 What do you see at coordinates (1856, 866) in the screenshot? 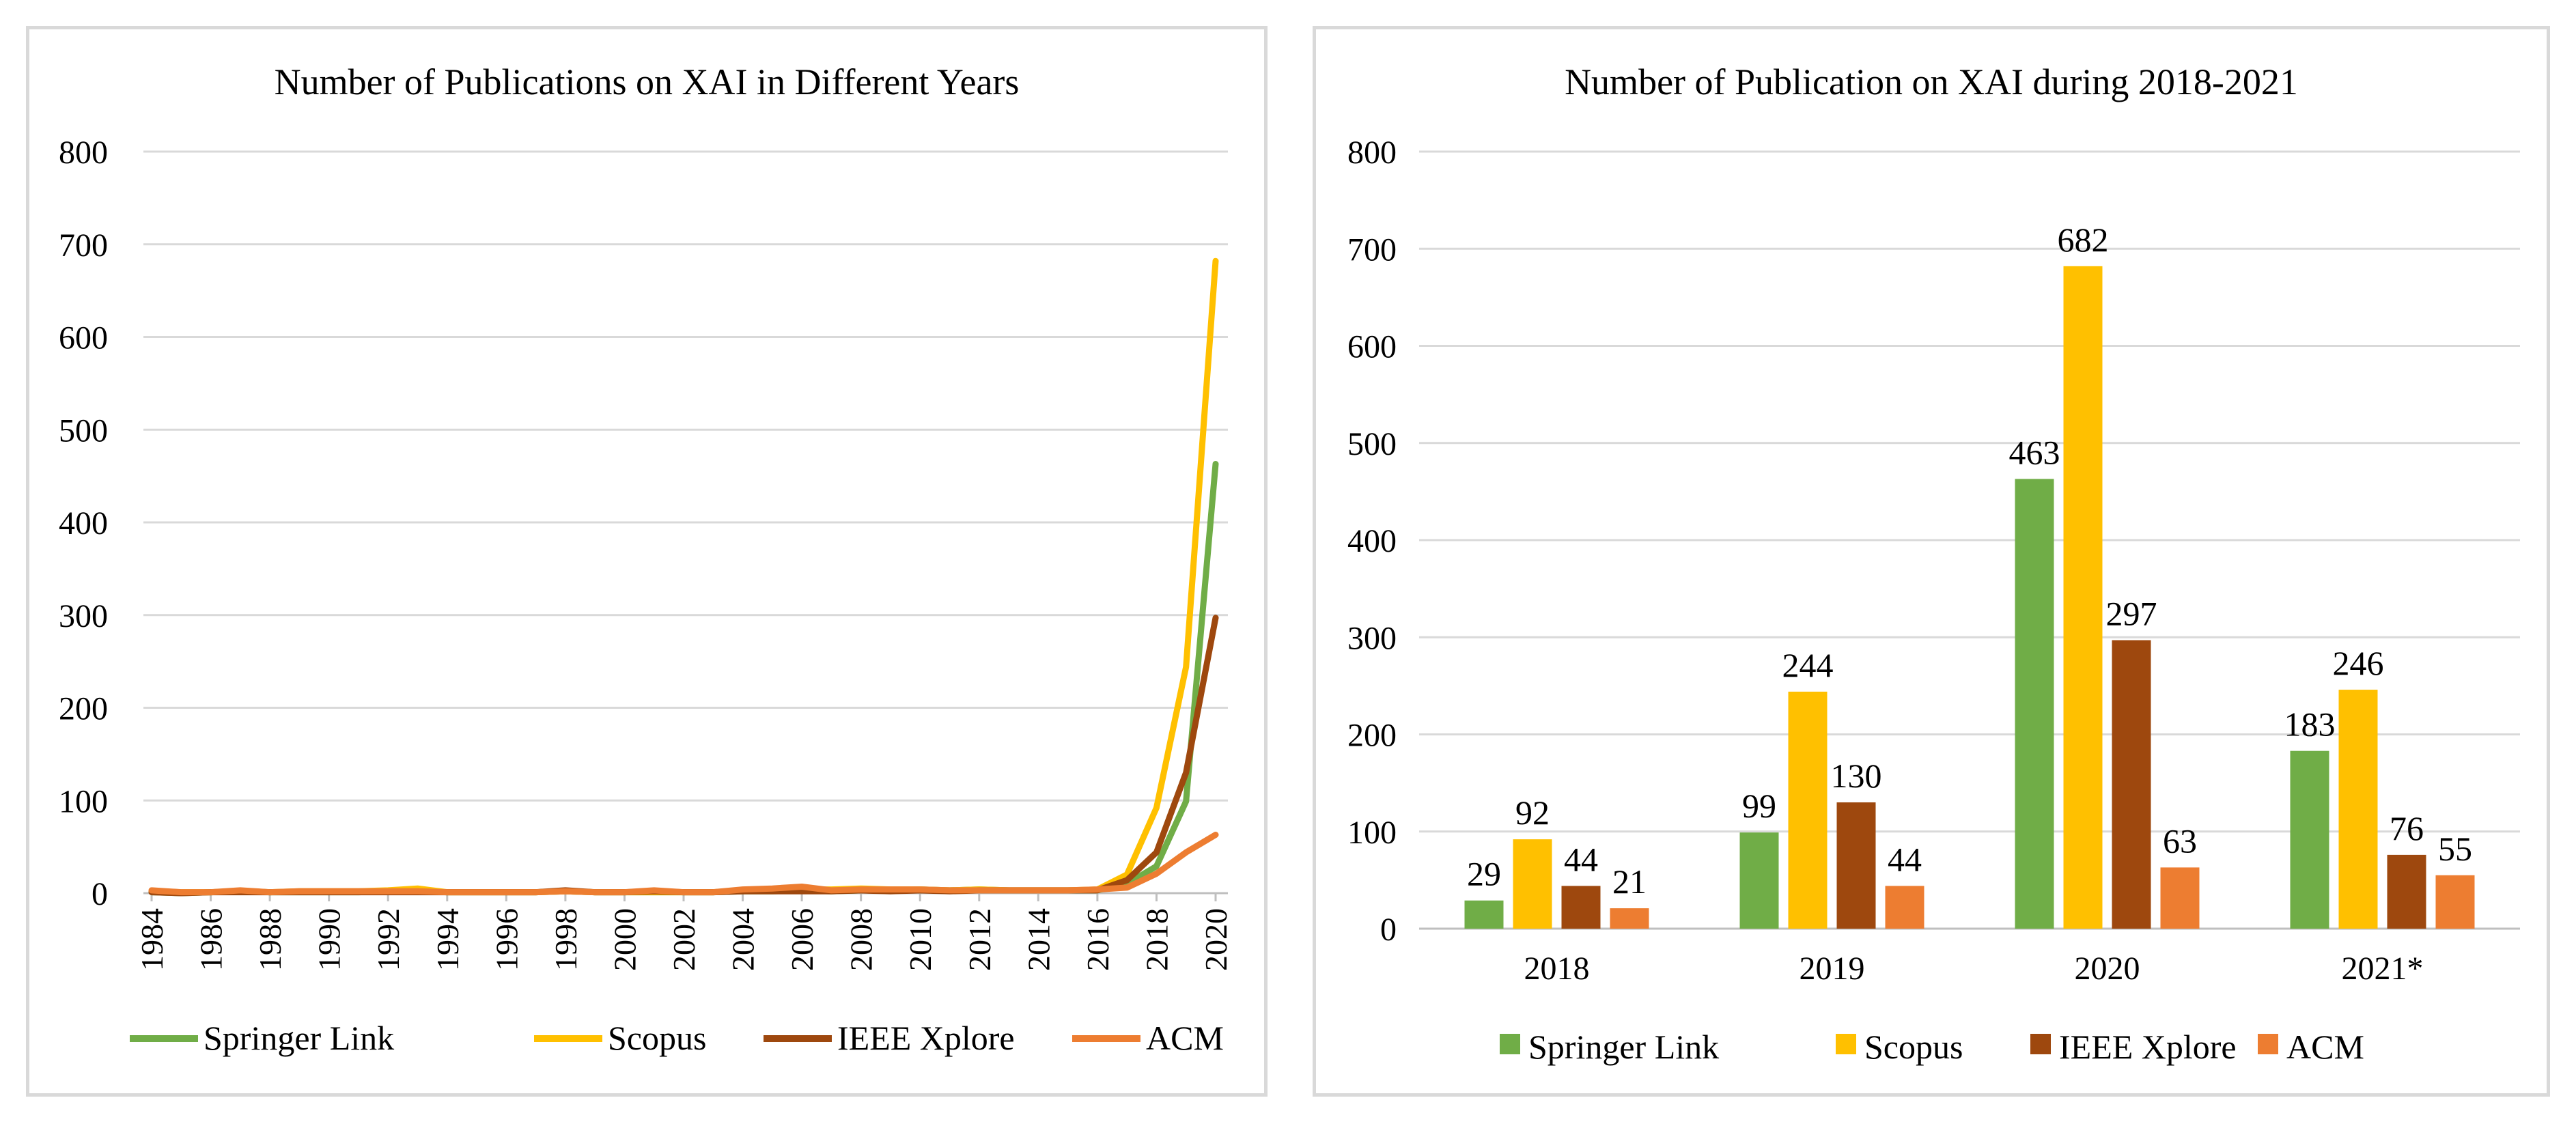
I see `bar-ieee-xplore-2019` at bounding box center [1856, 866].